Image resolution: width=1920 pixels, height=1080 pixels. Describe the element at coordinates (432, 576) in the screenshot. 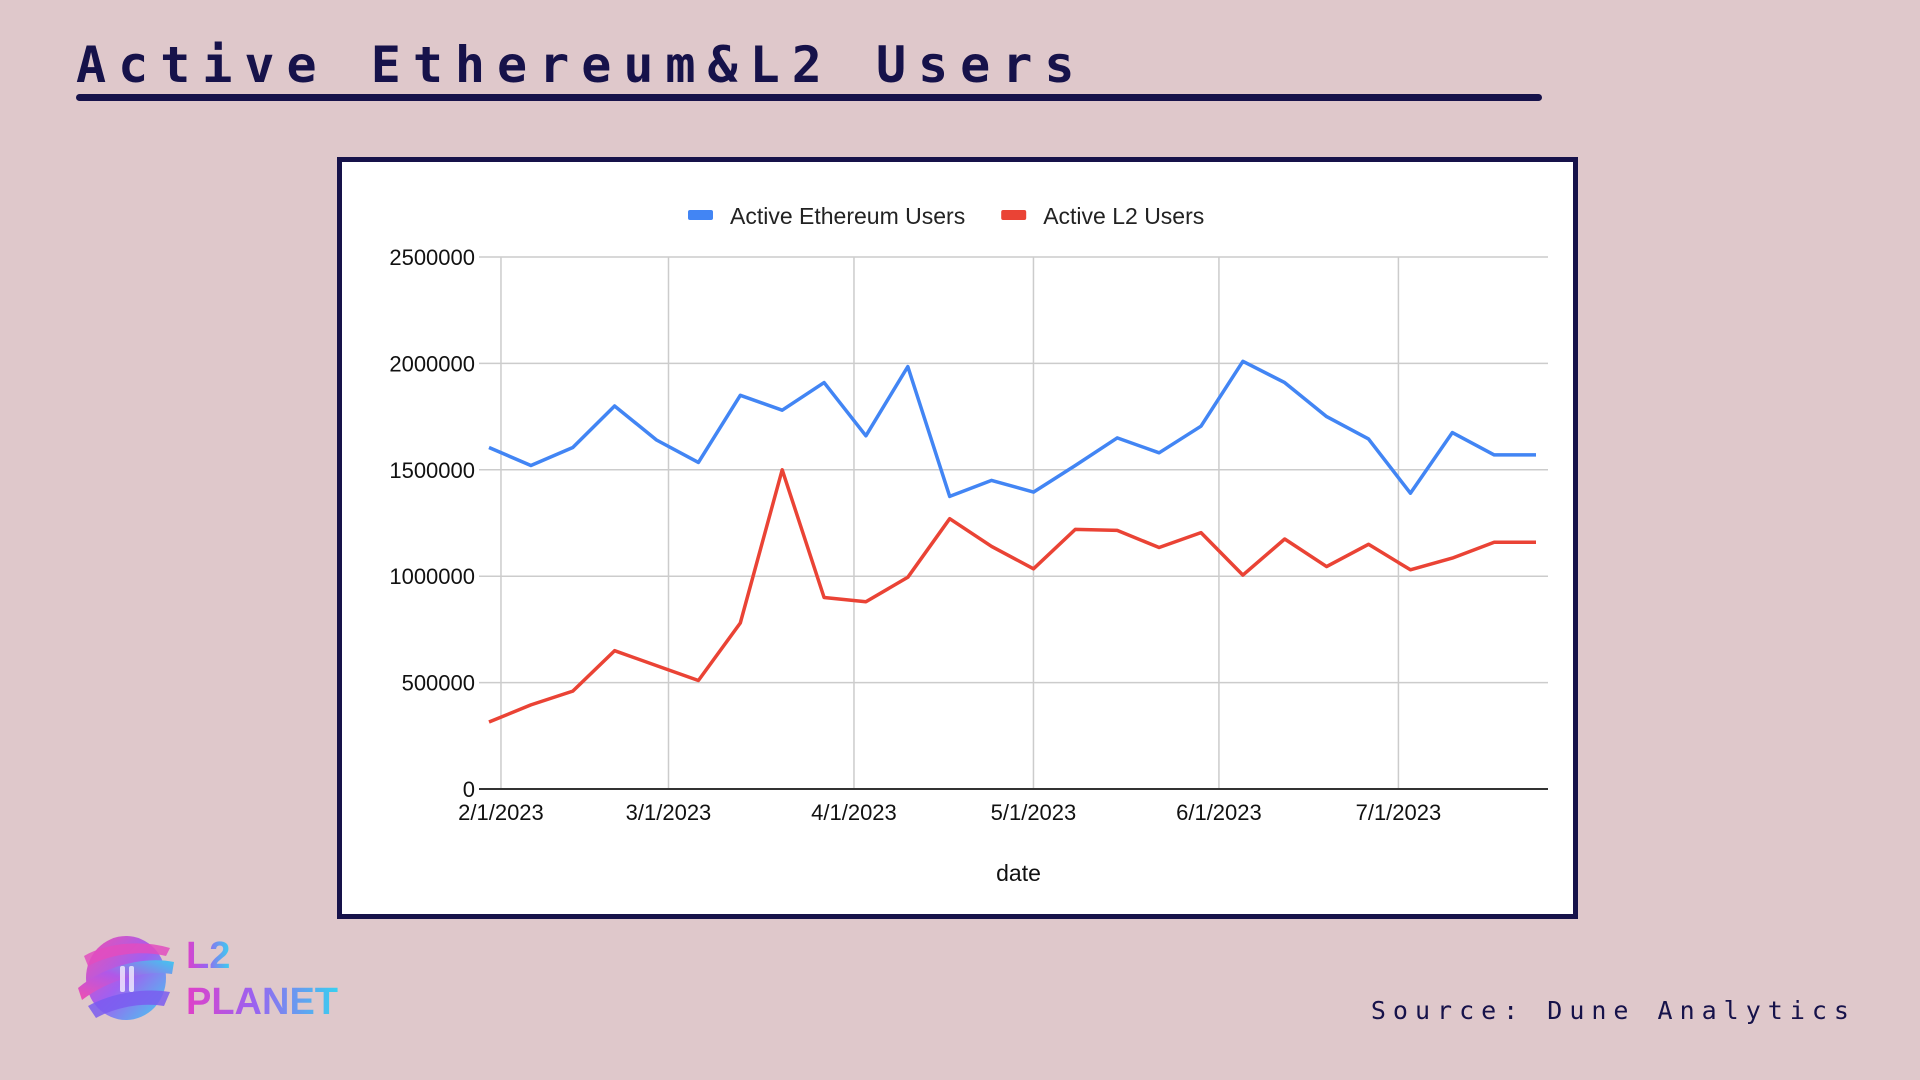

I see `y-tick-label: 1000000` at that location.